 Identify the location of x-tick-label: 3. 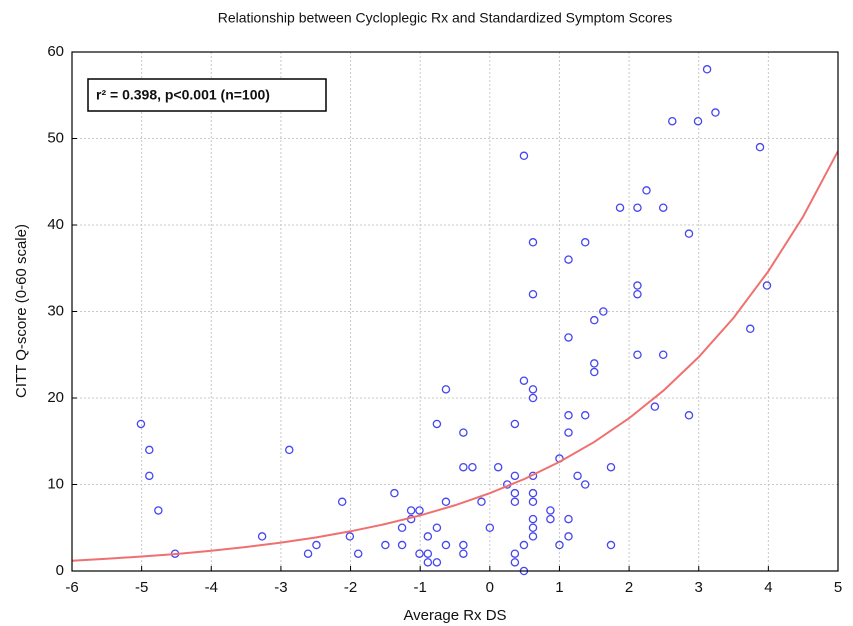
(699, 587).